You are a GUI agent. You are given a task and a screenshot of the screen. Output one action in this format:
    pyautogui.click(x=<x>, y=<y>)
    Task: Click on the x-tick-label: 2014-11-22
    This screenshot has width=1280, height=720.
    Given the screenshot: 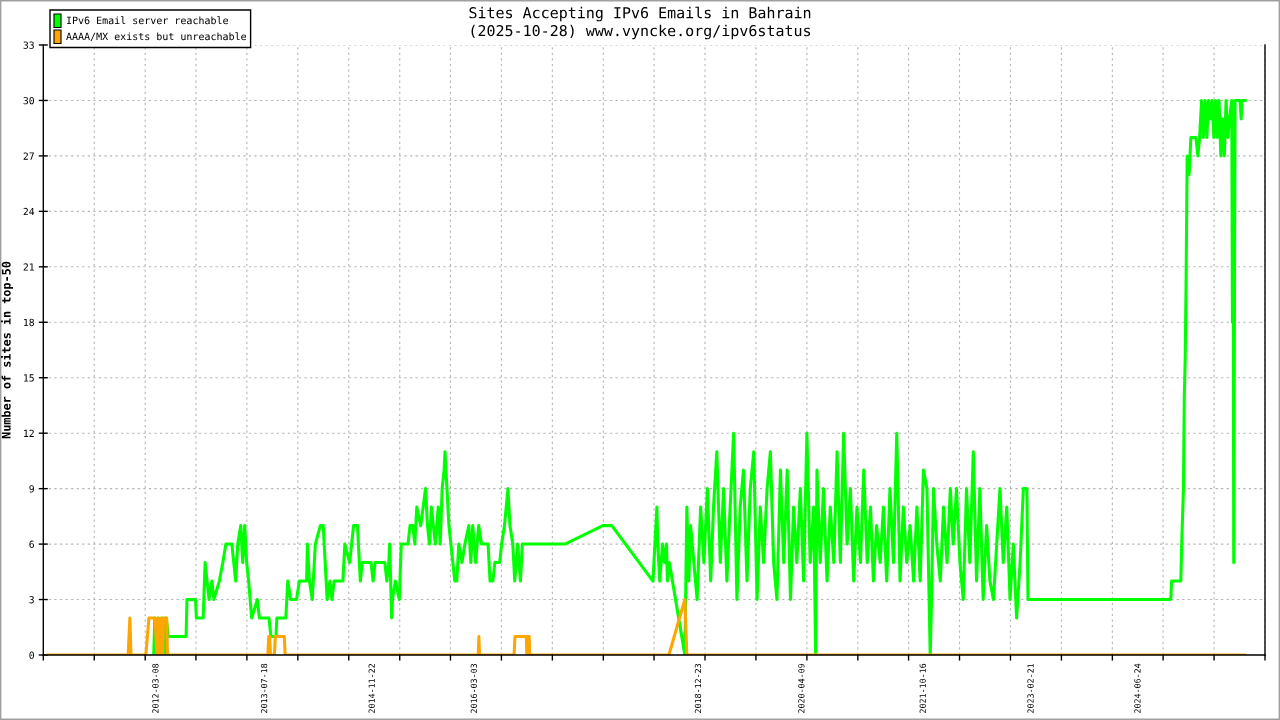 What is the action you would take?
    pyautogui.click(x=371, y=688)
    